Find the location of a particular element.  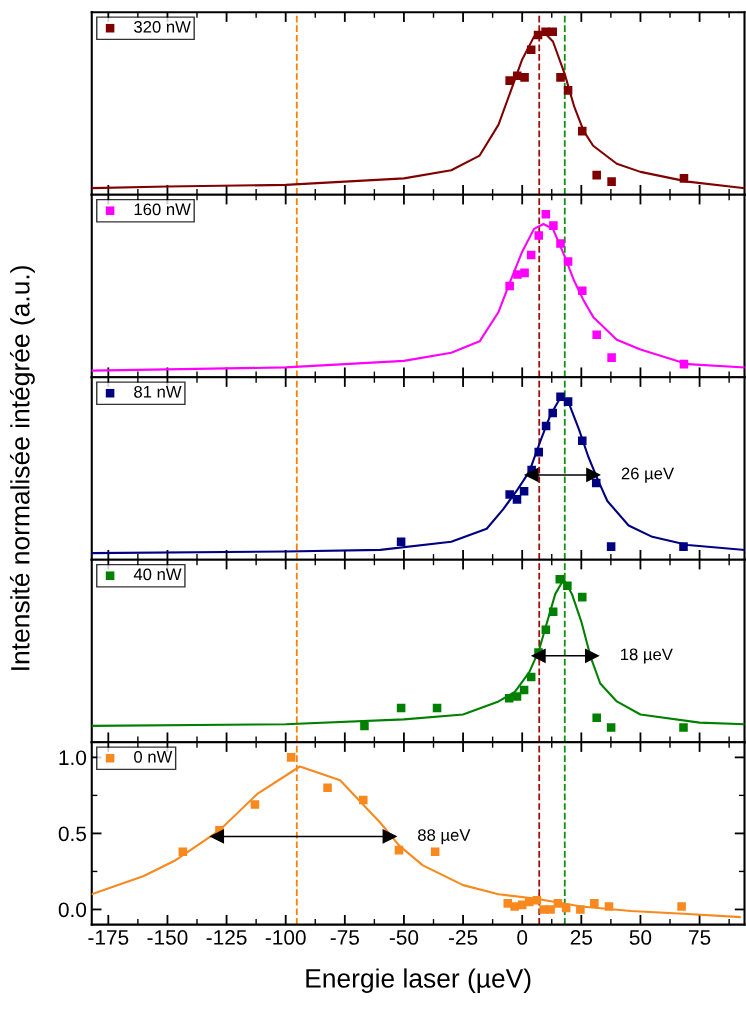

x-tick-label: 75 is located at coordinates (700, 937).